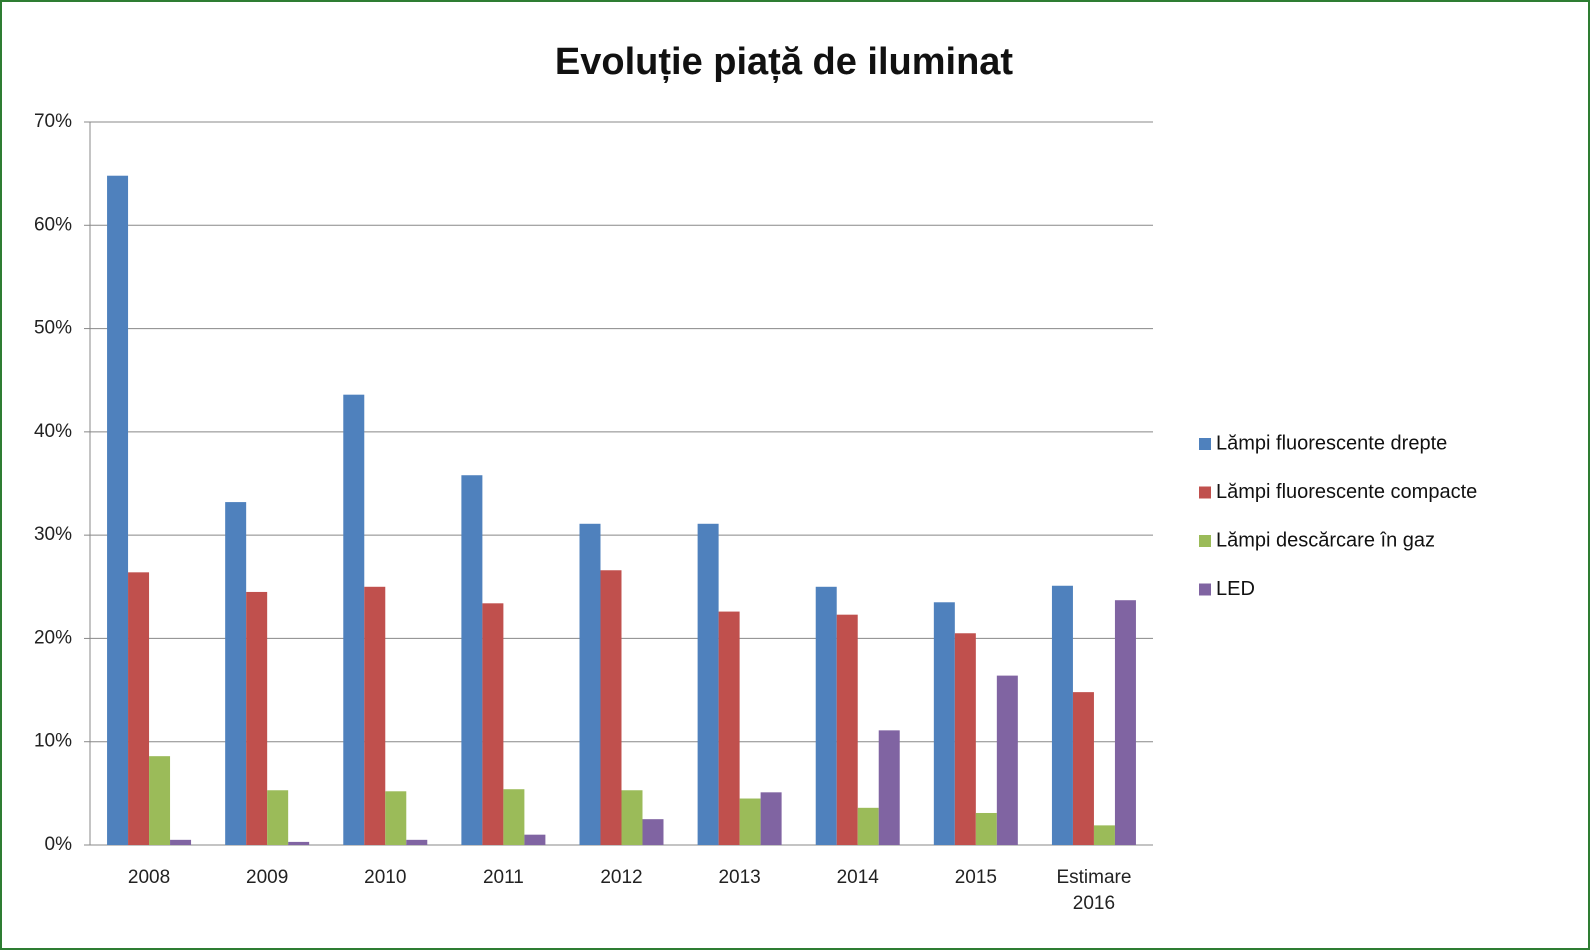  I want to click on y-tick-label: 0%, so click(59, 844).